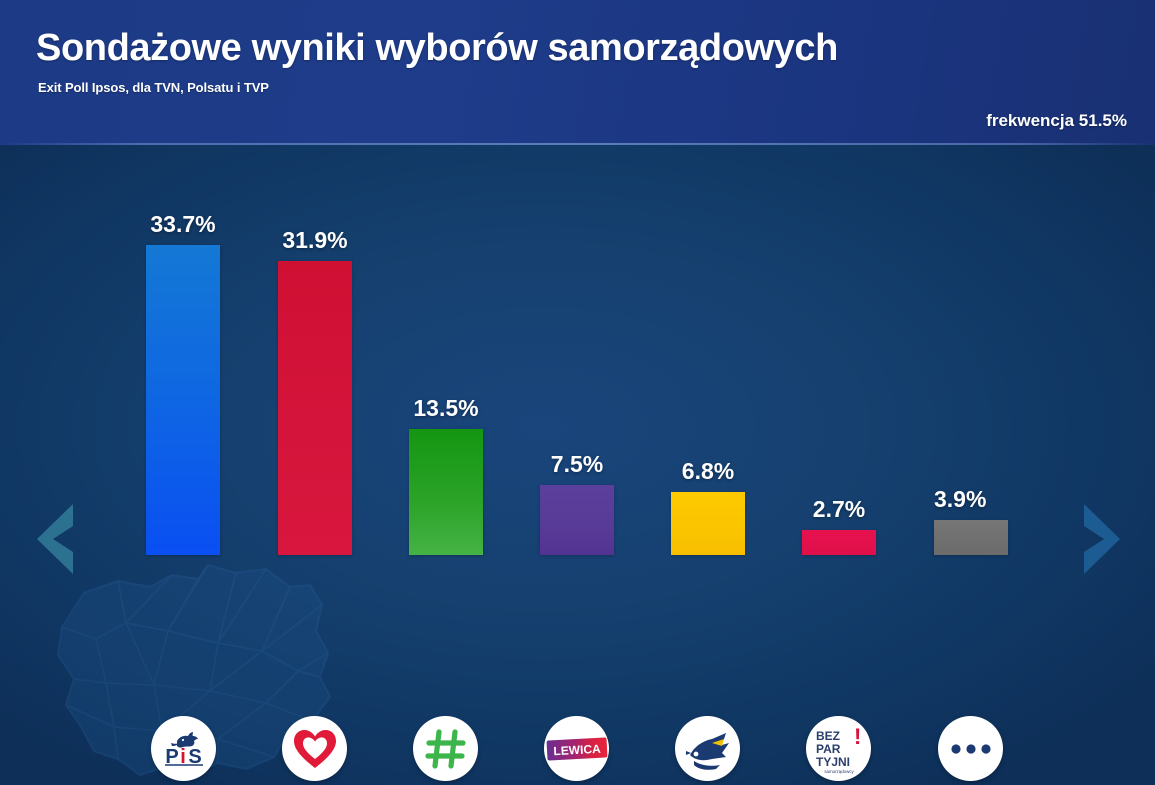 This screenshot has height=785, width=1155. I want to click on bezpartyjni-logo-icon: BEZ PAR TYJNI ! samorządowcy, so click(838, 749).